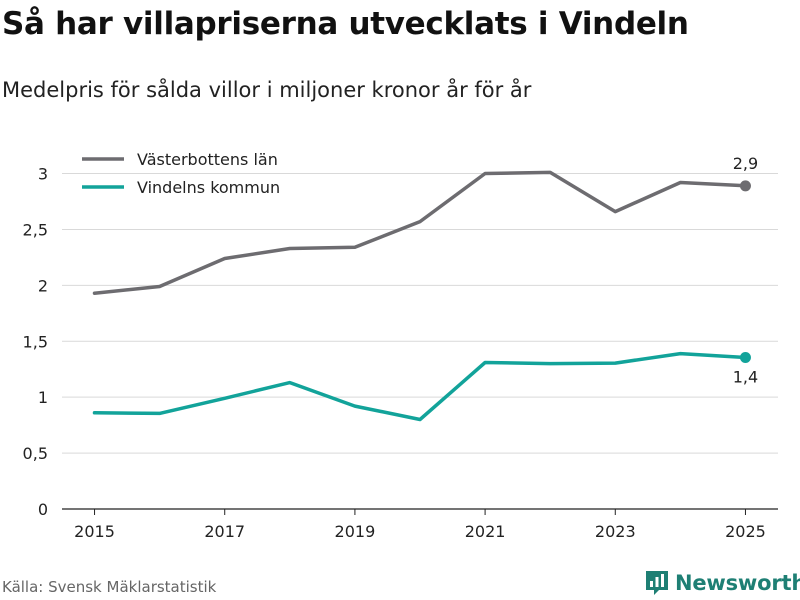 Image resolution: width=800 pixels, height=600 pixels. I want to click on newsworthy-logo: Newsworthy, so click(722, 583).